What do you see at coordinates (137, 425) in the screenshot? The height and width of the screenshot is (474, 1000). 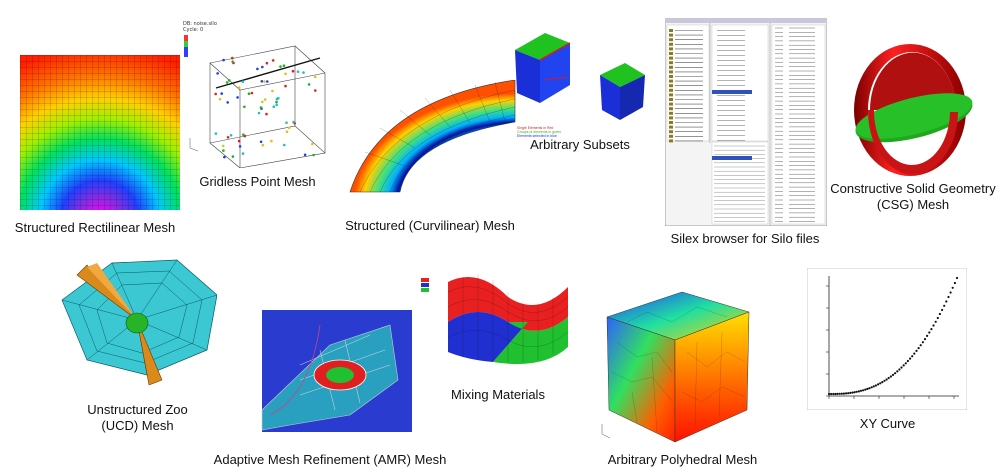 I see `ucd-caption-line2: (UCD) Mesh` at bounding box center [137, 425].